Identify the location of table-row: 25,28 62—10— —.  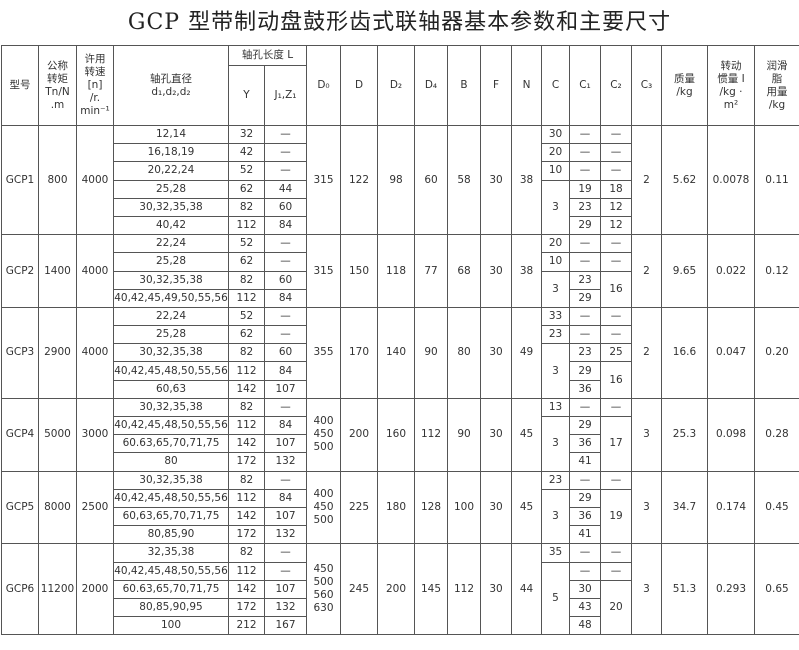
(400, 262).